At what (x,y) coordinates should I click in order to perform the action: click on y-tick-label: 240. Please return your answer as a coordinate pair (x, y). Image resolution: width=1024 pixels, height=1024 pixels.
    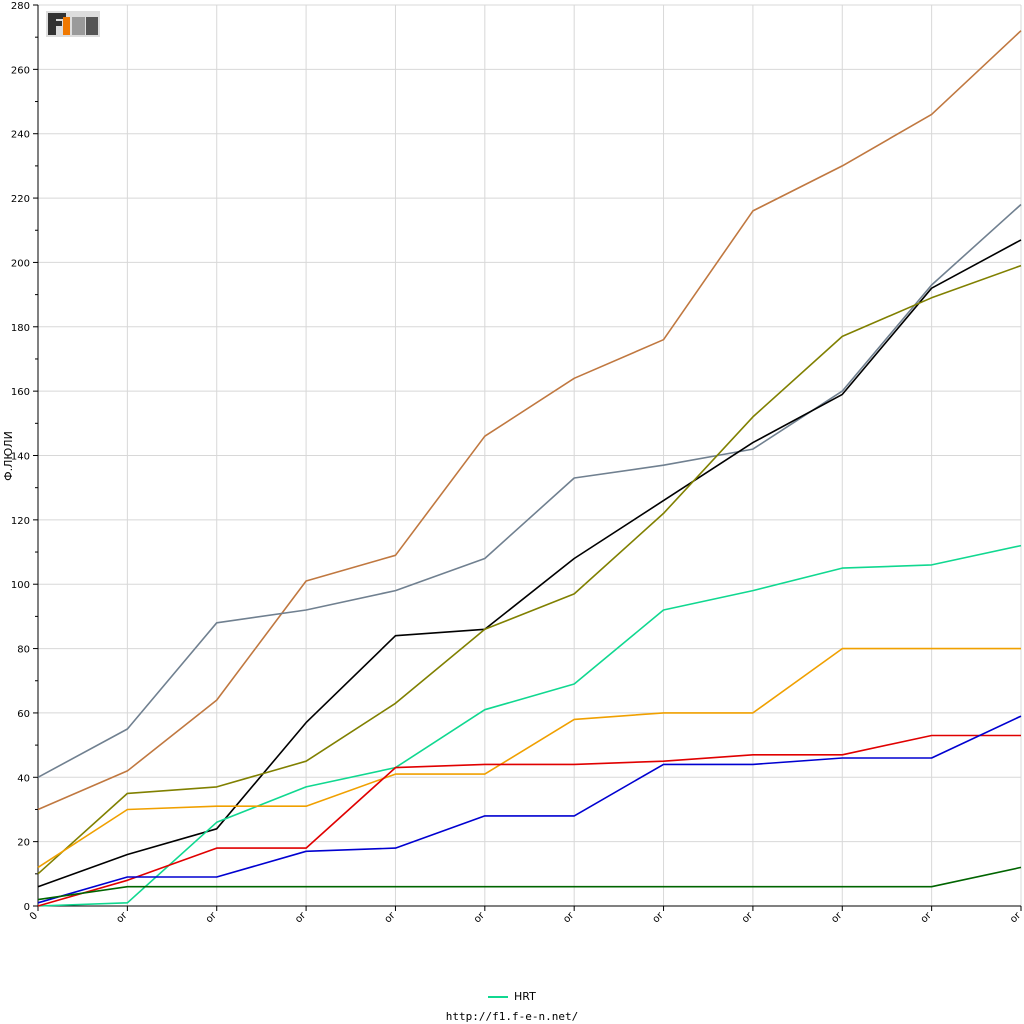
    Looking at the image, I should click on (20, 135).